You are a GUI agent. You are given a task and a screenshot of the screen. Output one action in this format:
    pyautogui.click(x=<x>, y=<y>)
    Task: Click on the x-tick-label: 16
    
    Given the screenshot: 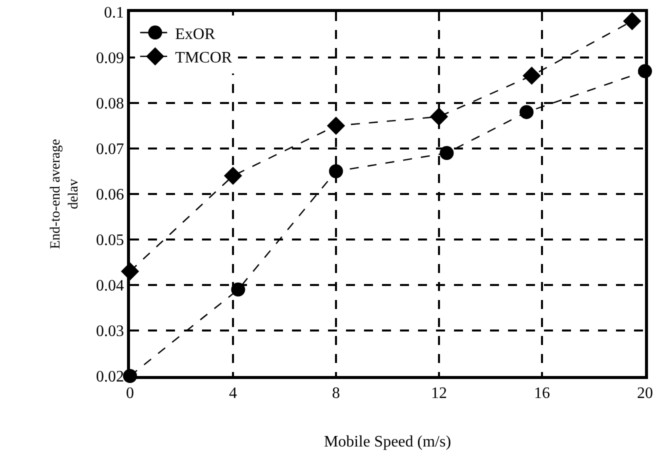 What is the action you would take?
    pyautogui.click(x=542, y=393)
    